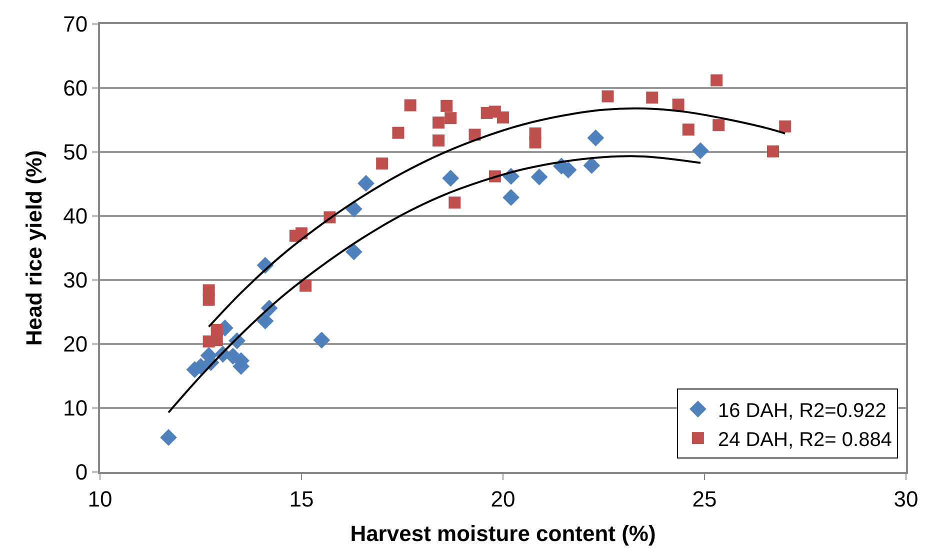  Describe the element at coordinates (802, 411) in the screenshot. I see `legend-label: 16 DAH, R2=0.922` at that location.